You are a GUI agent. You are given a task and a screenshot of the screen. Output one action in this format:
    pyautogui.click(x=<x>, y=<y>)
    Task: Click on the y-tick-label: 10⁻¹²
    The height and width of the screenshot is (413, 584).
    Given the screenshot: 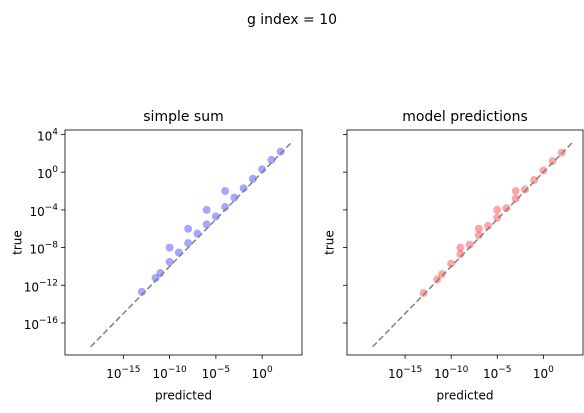 What is the action you would take?
    pyautogui.click(x=41, y=286)
    